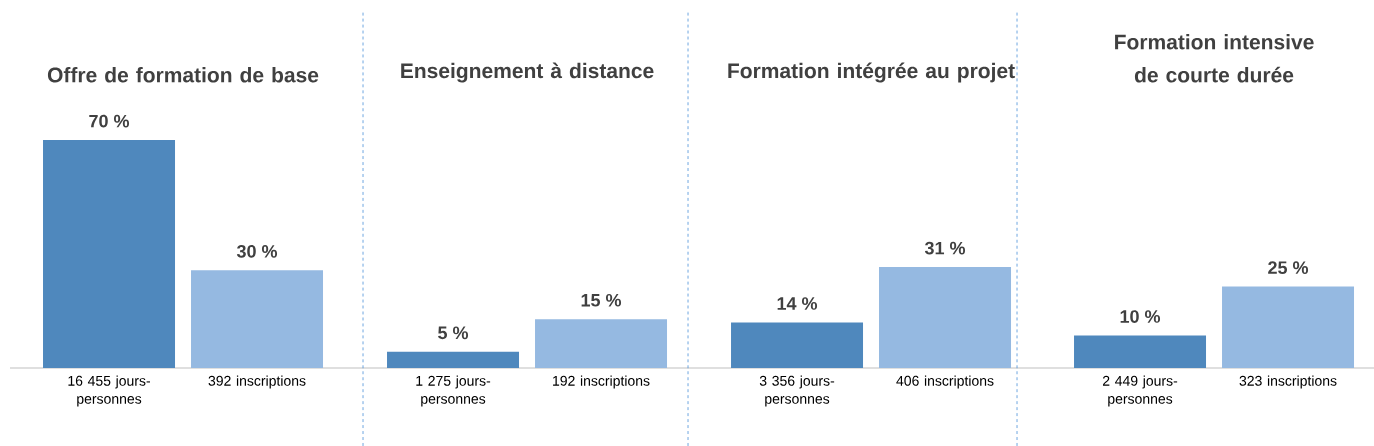  I want to click on x-tick-label: 192 inscriptions, so click(601, 382).